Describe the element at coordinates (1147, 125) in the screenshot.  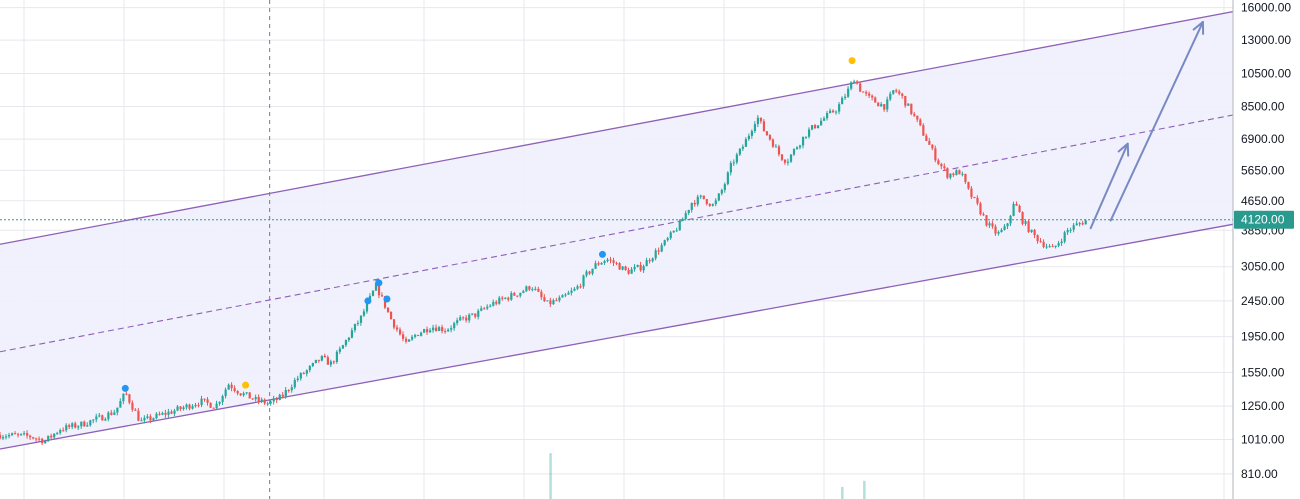
I see `projection-arrows` at that location.